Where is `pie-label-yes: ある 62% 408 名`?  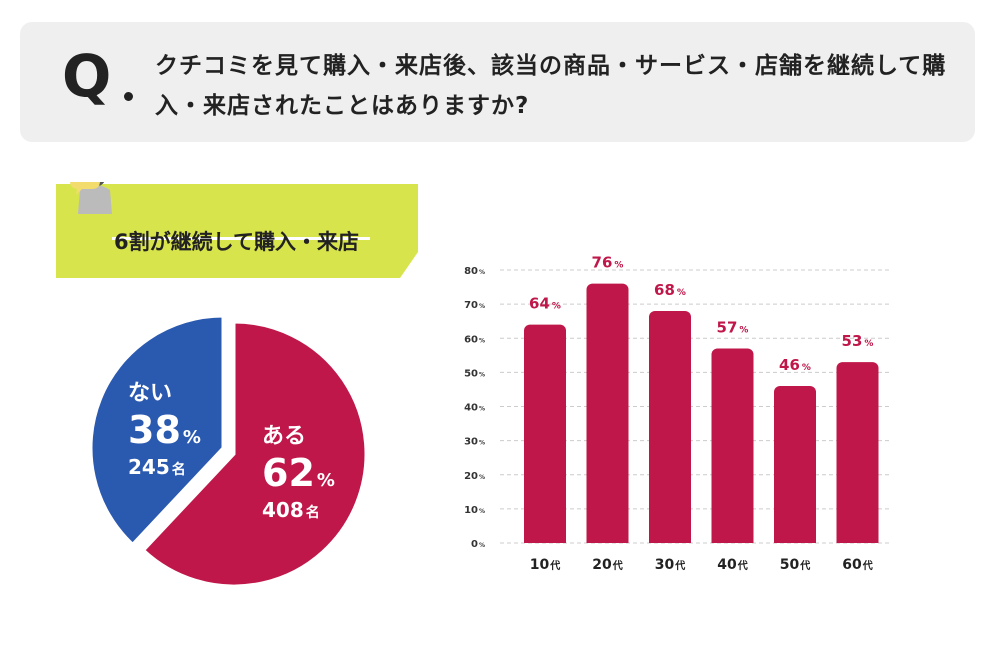
pie-label-yes: ある 62% 408 名 is located at coordinates (298, 473).